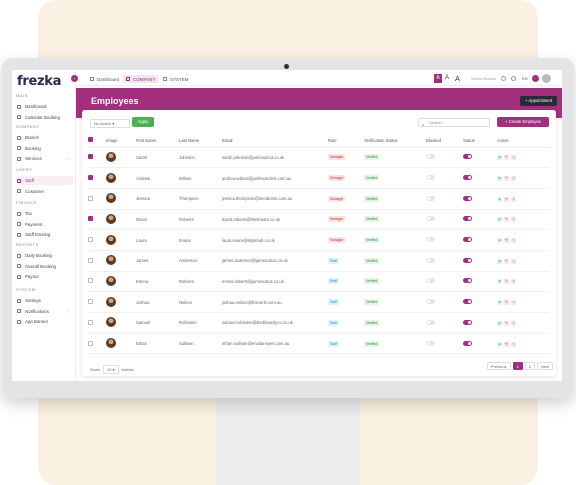  Describe the element at coordinates (157, 141) in the screenshot. I see `col-first-name: First Name` at that location.